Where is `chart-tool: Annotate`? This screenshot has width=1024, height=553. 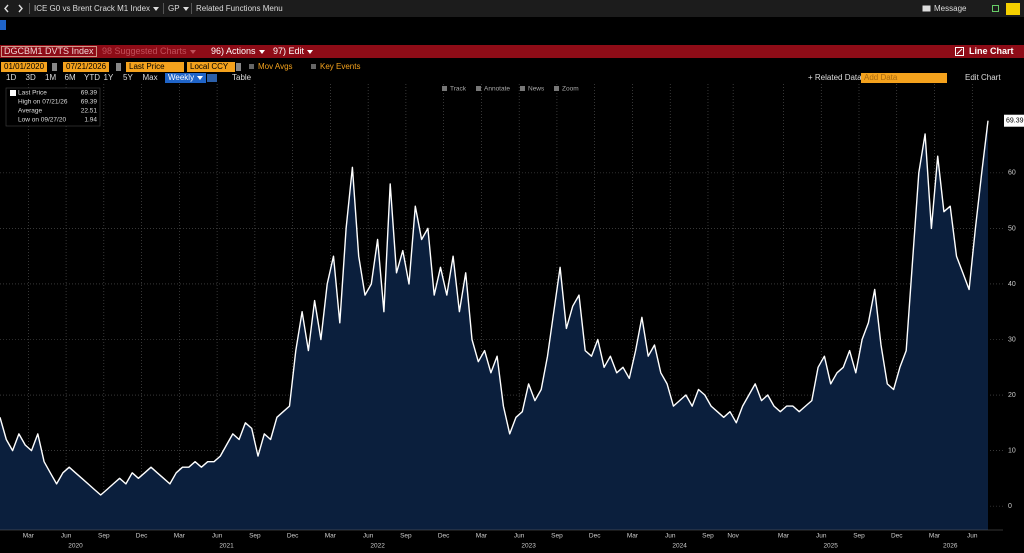 chart-tool: Annotate is located at coordinates (493, 89).